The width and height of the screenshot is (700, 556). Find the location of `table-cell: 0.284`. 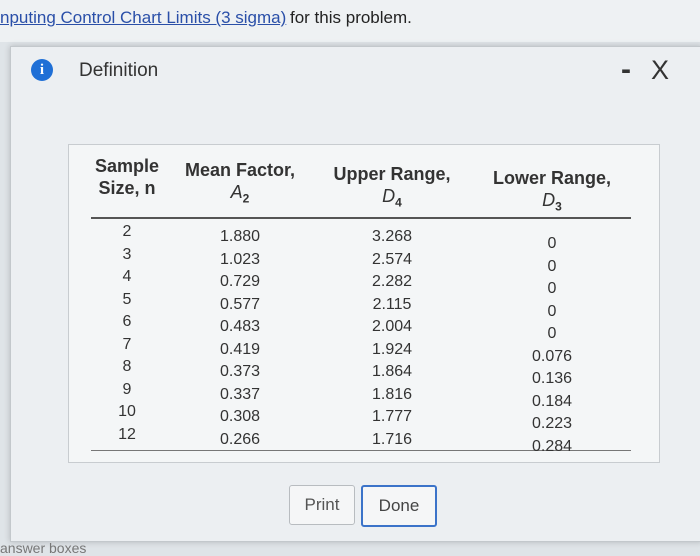

table-cell: 0.284 is located at coordinates (552, 446).